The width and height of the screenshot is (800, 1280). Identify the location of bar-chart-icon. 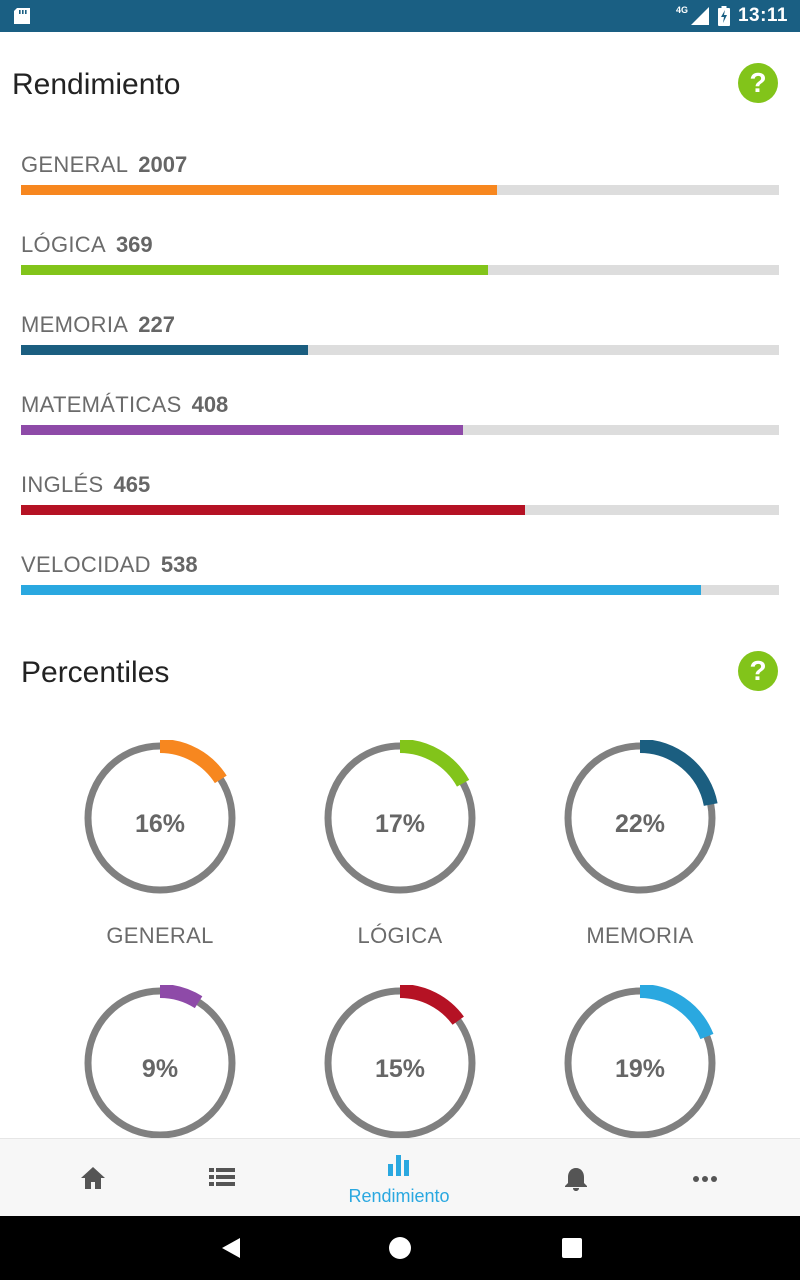
(398, 1165).